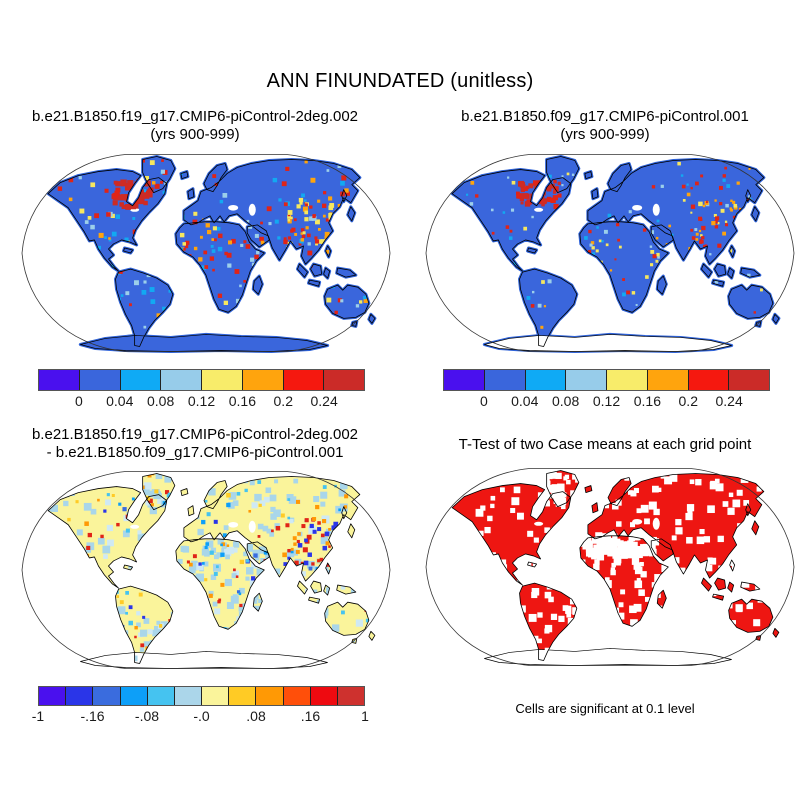  I want to click on colorbar-mean-left: 0 0.04 0.08 0.12 0.16 0.2 0.24, so click(201, 391).